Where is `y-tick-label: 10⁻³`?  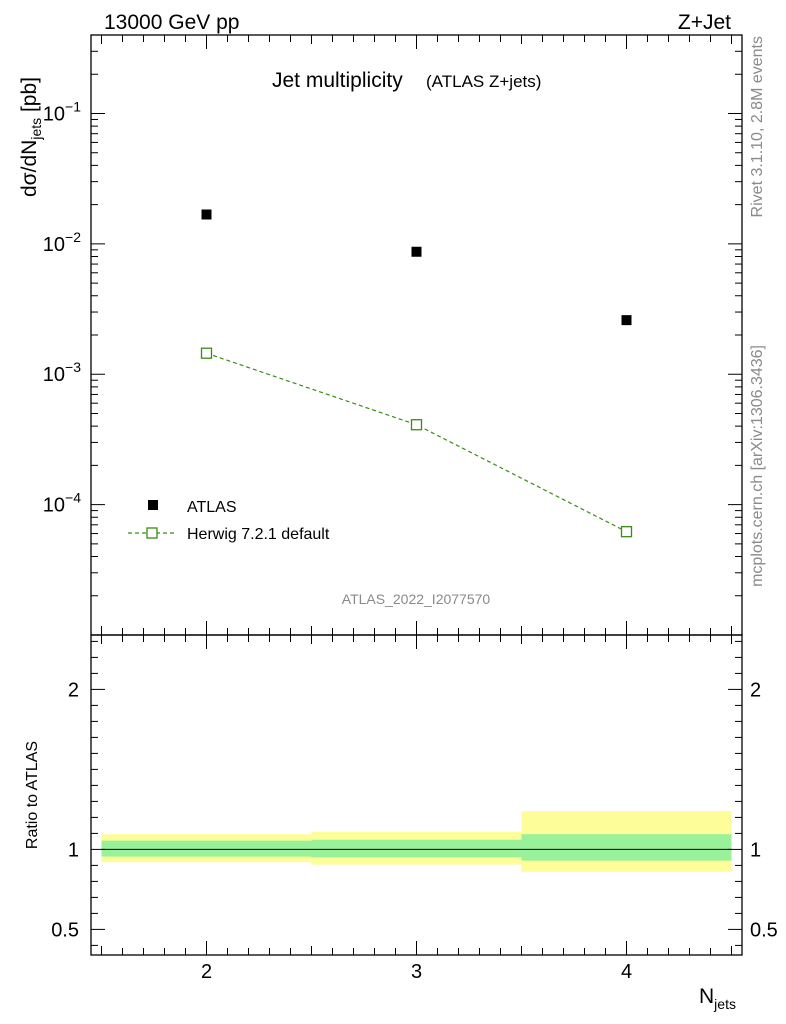 y-tick-label: 10⁻³ is located at coordinates (62, 372).